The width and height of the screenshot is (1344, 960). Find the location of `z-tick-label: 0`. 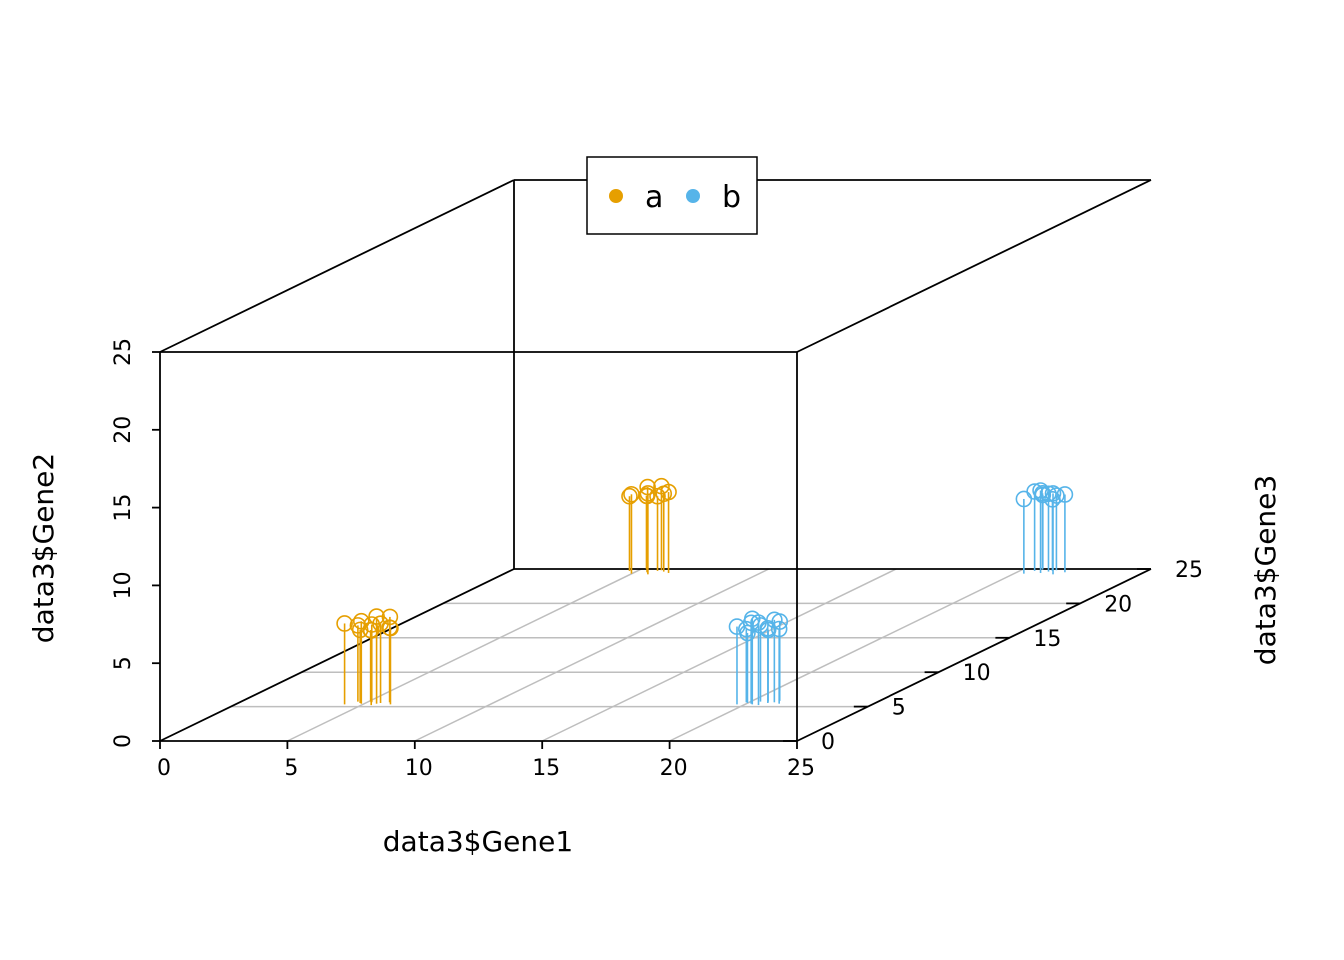

z-tick-label: 0 is located at coordinates (828, 742).